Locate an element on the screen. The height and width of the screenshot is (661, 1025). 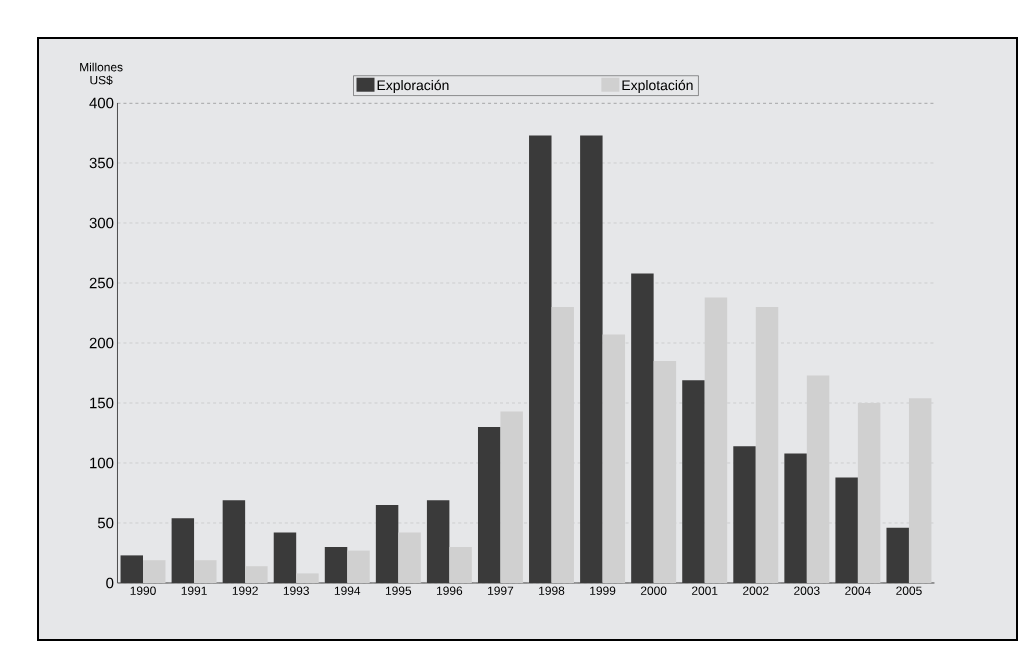
y-tick-label: 100 is located at coordinates (102, 463).